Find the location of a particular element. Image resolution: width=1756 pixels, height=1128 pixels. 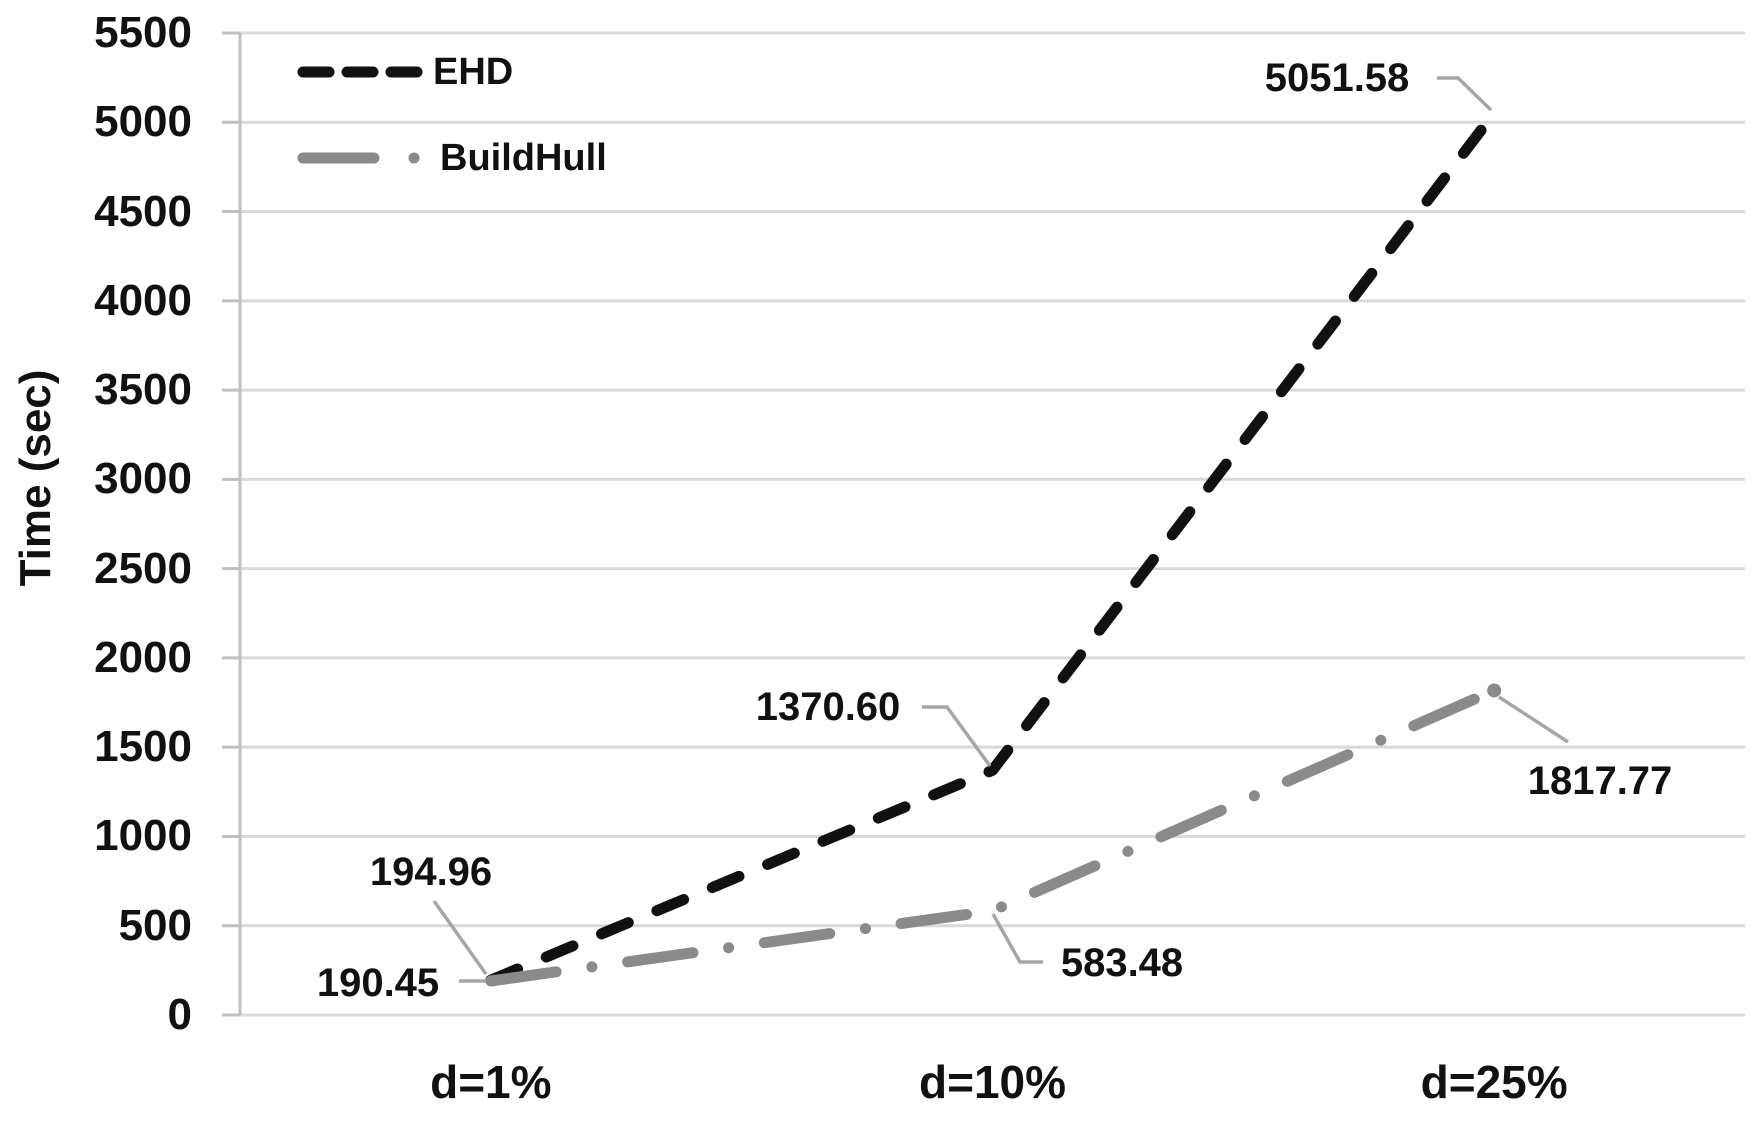

data-point-label: 583.48 is located at coordinates (1122, 963).